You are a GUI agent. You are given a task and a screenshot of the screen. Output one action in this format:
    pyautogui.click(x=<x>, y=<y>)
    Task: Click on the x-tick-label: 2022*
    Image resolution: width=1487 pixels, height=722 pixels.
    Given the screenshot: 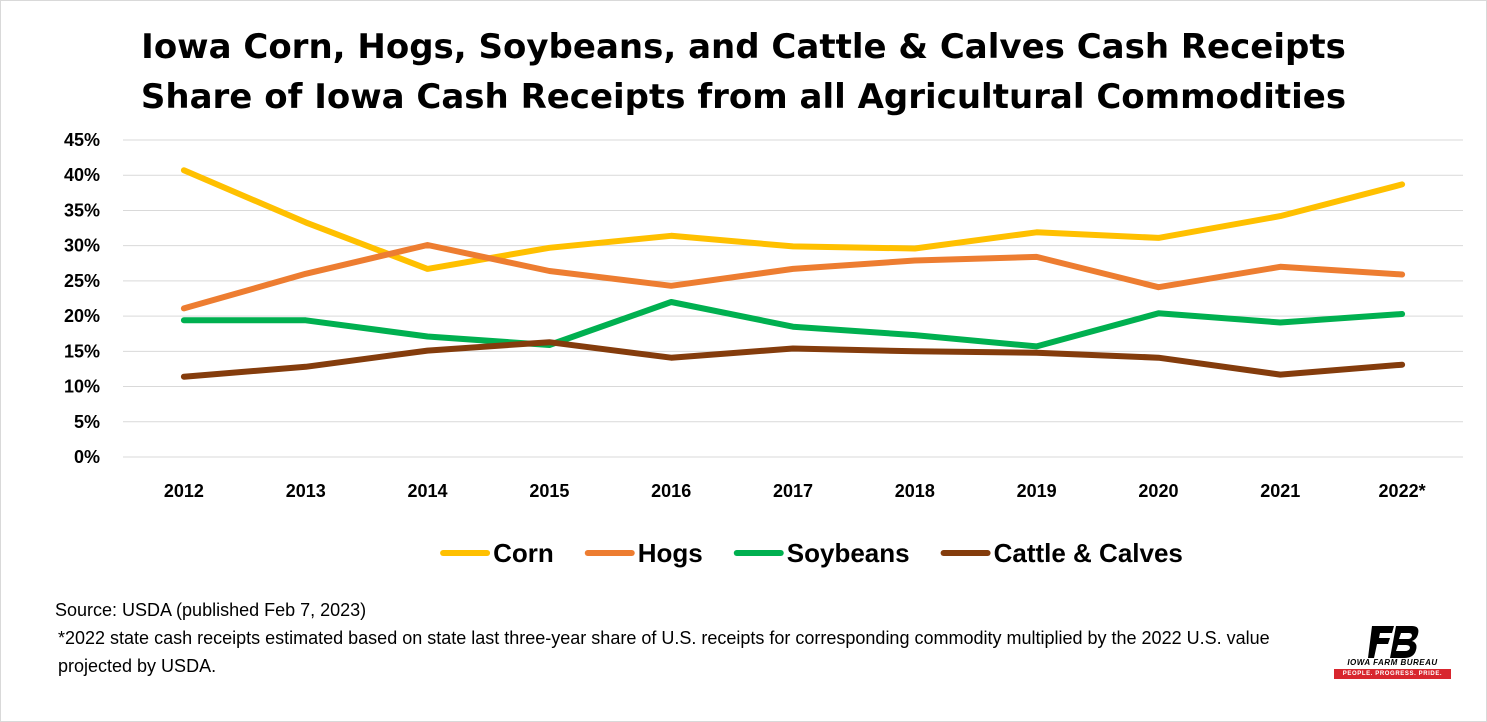 What is the action you would take?
    pyautogui.click(x=1402, y=491)
    